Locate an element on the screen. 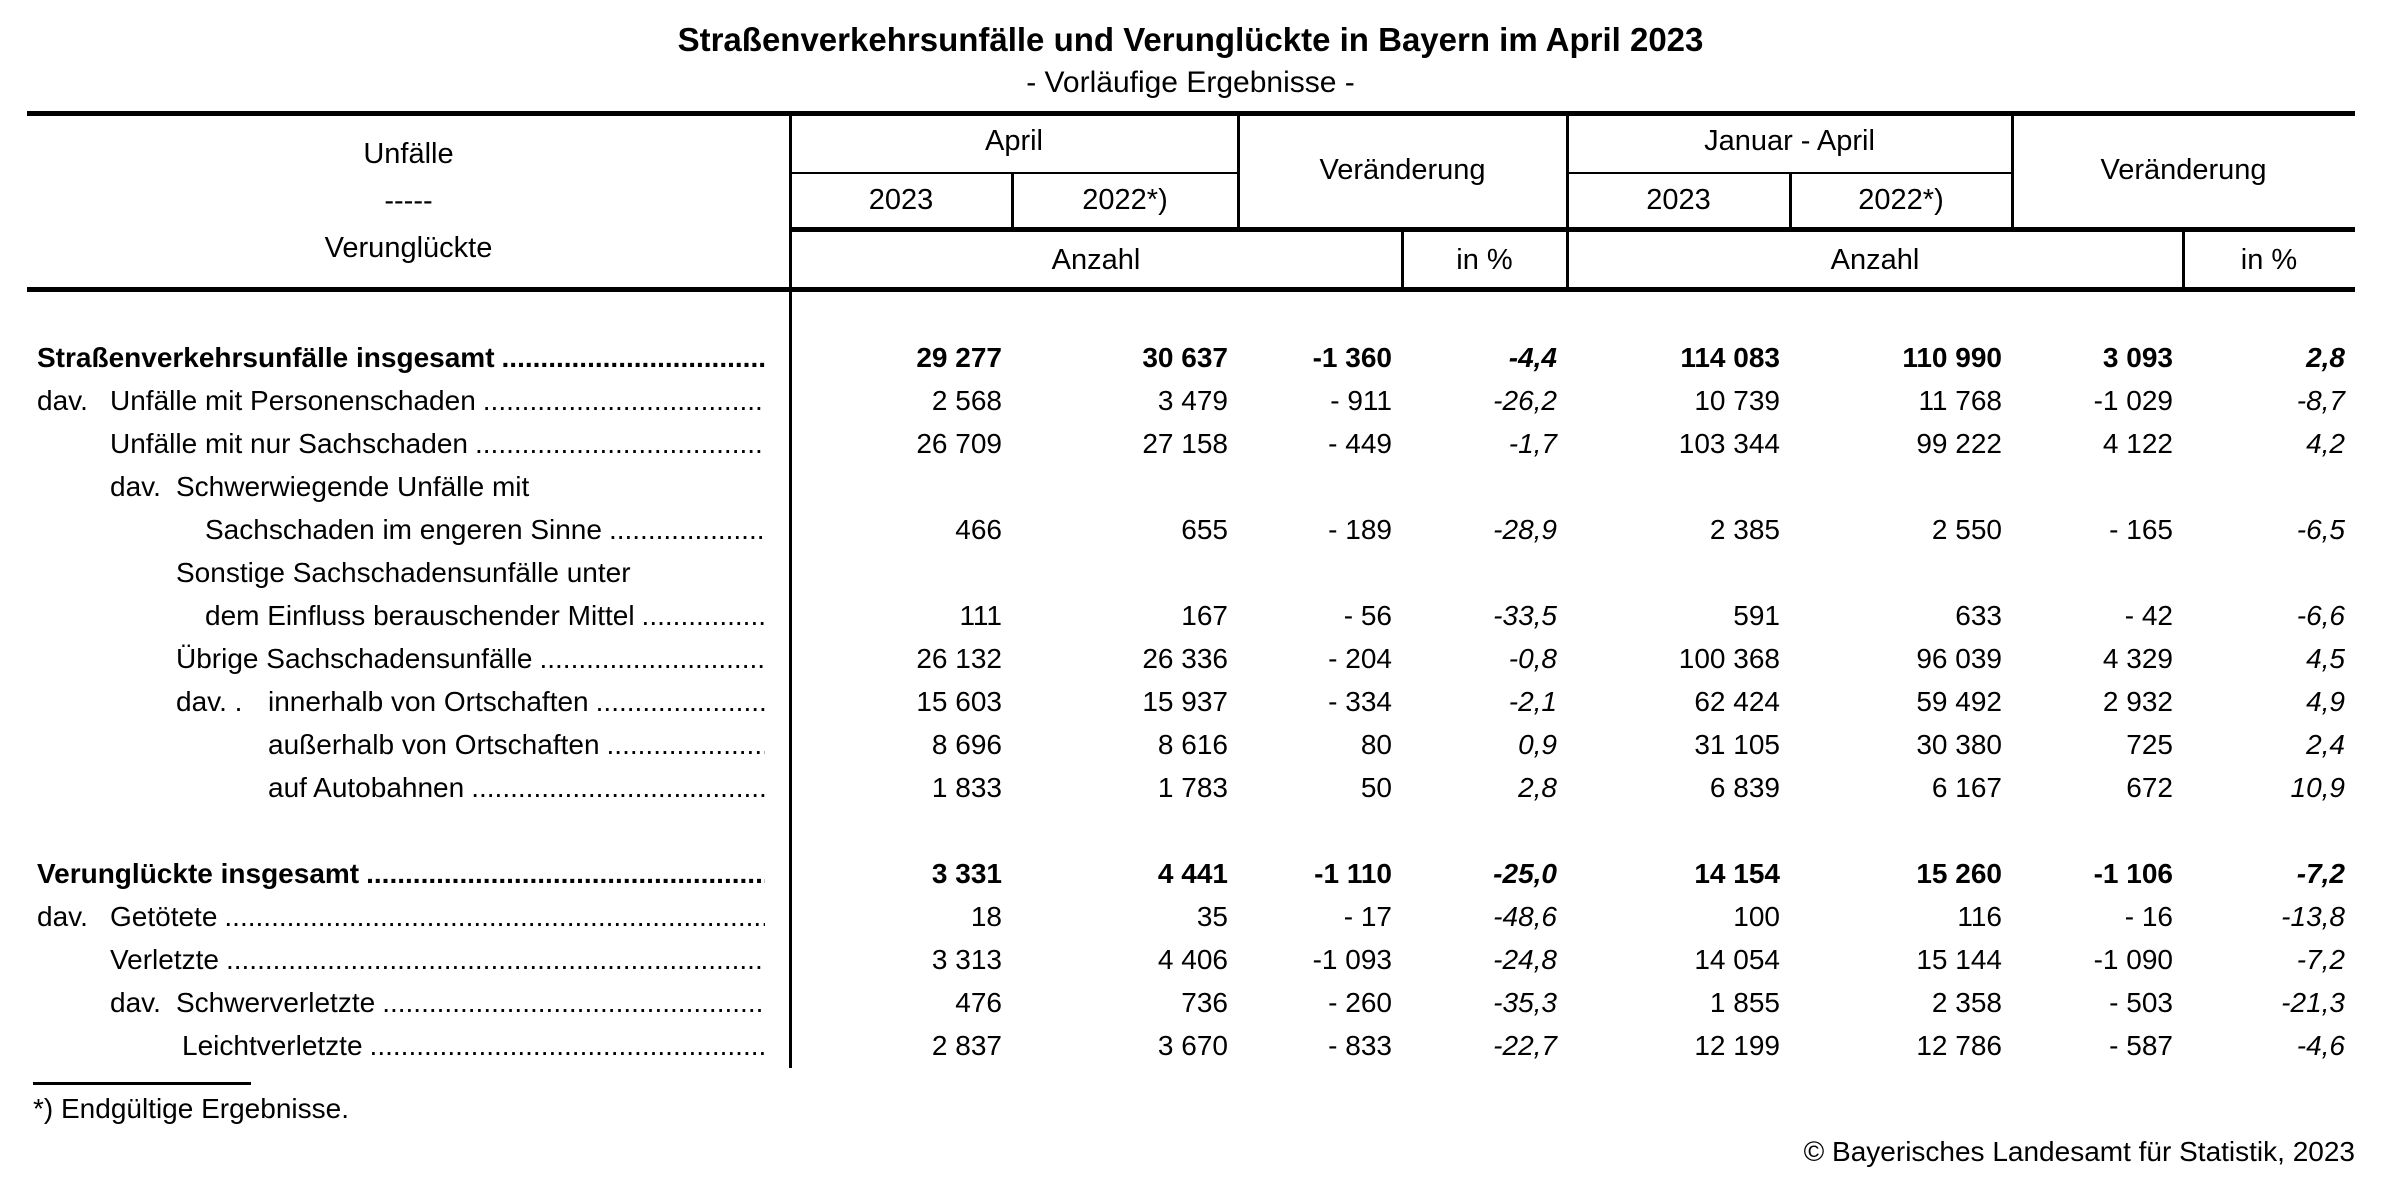 Image resolution: width=2381 pixels, height=1193 pixels. value-cell: 100 is located at coordinates (1756, 916).